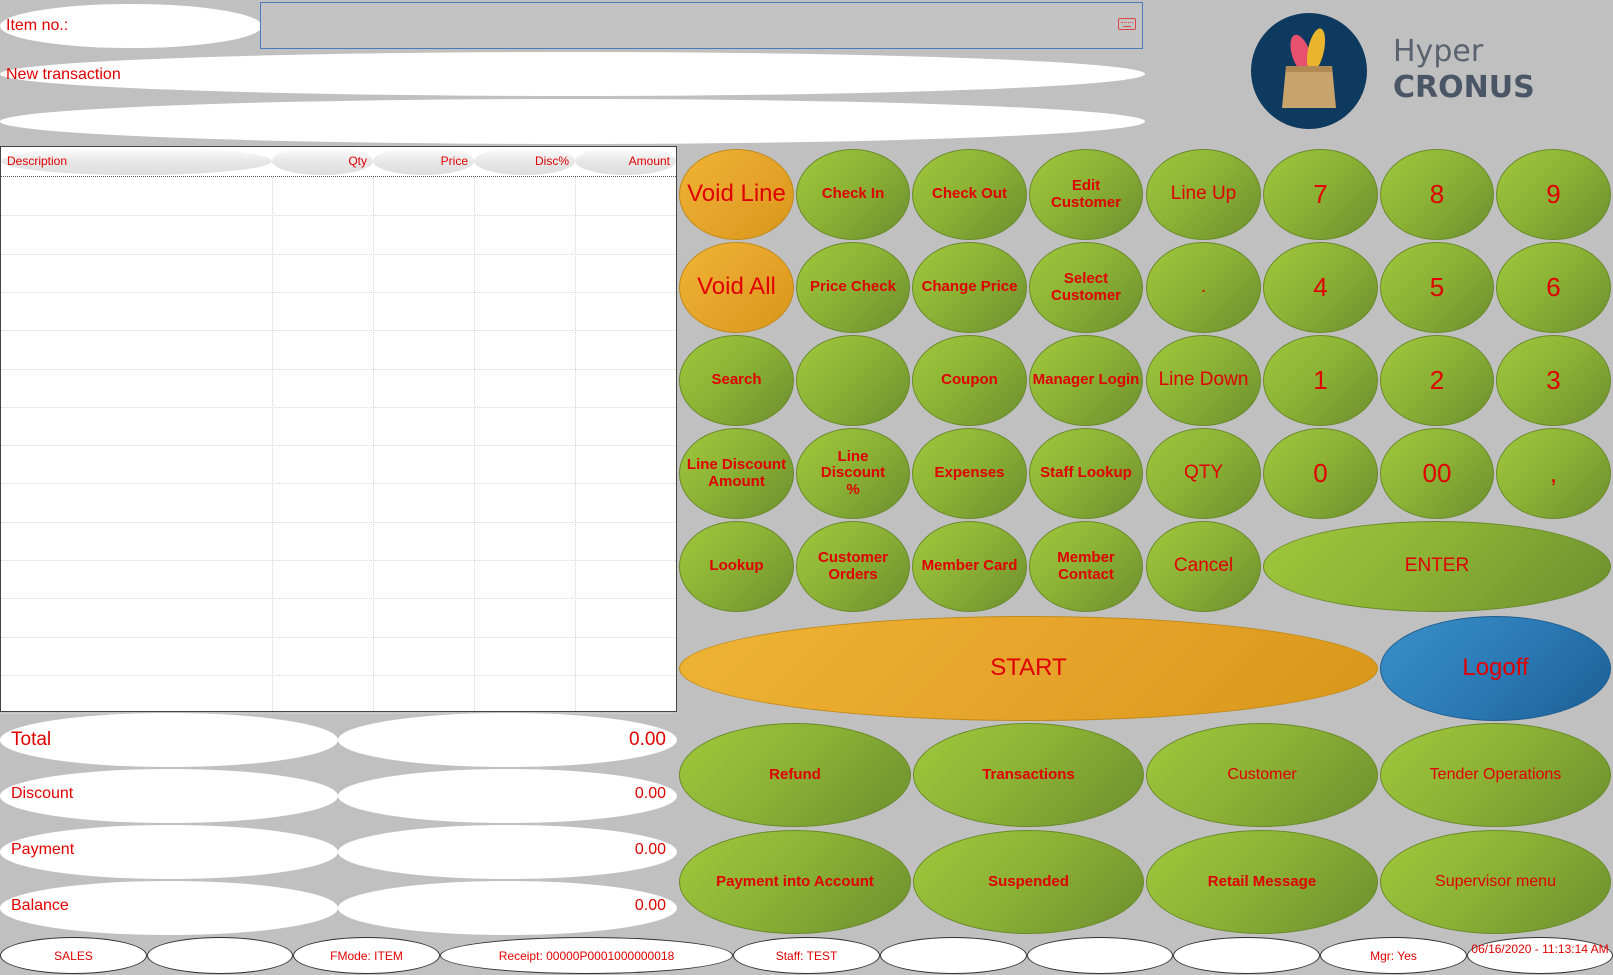 The image size is (1613, 975). Describe the element at coordinates (853, 566) in the screenshot. I see `customer-orders-button: Customer Orders` at that location.